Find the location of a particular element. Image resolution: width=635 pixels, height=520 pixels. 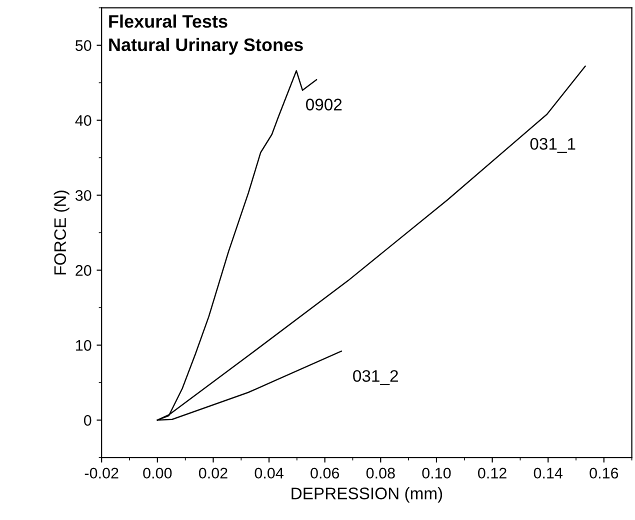

y-tick-label: 50 is located at coordinates (83, 45).